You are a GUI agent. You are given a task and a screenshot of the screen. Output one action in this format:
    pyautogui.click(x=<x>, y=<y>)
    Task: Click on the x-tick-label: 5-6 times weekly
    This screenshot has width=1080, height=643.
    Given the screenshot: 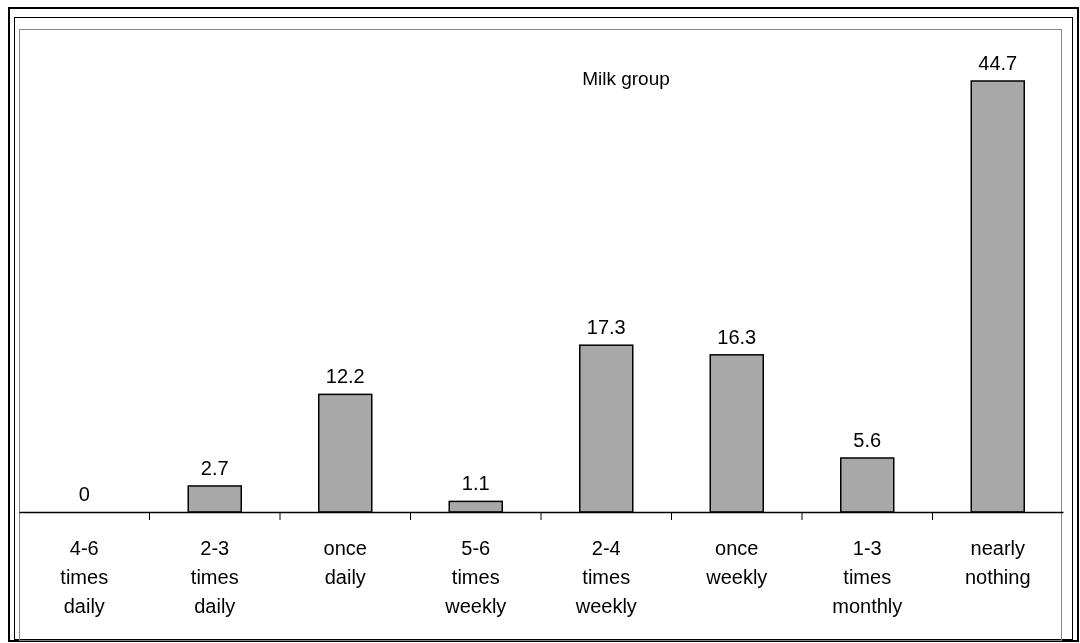 What is the action you would take?
    pyautogui.click(x=475, y=577)
    